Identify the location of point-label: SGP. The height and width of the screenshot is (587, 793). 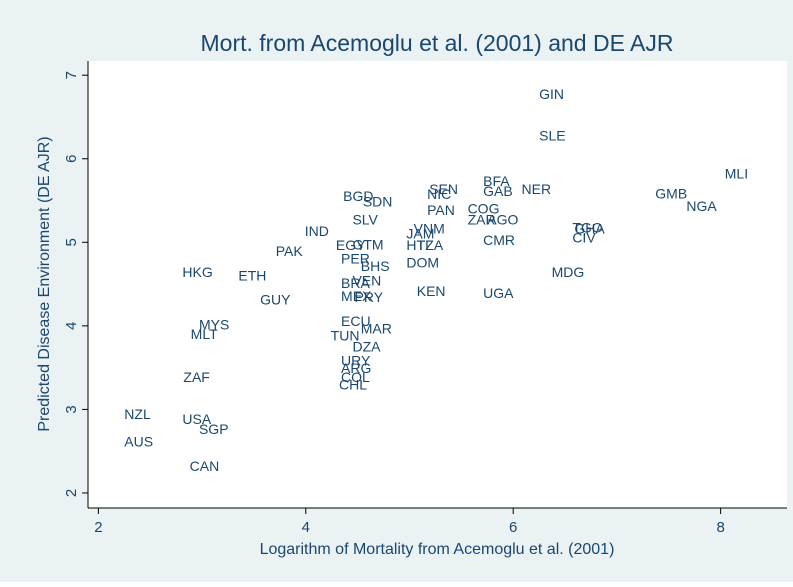
(214, 429).